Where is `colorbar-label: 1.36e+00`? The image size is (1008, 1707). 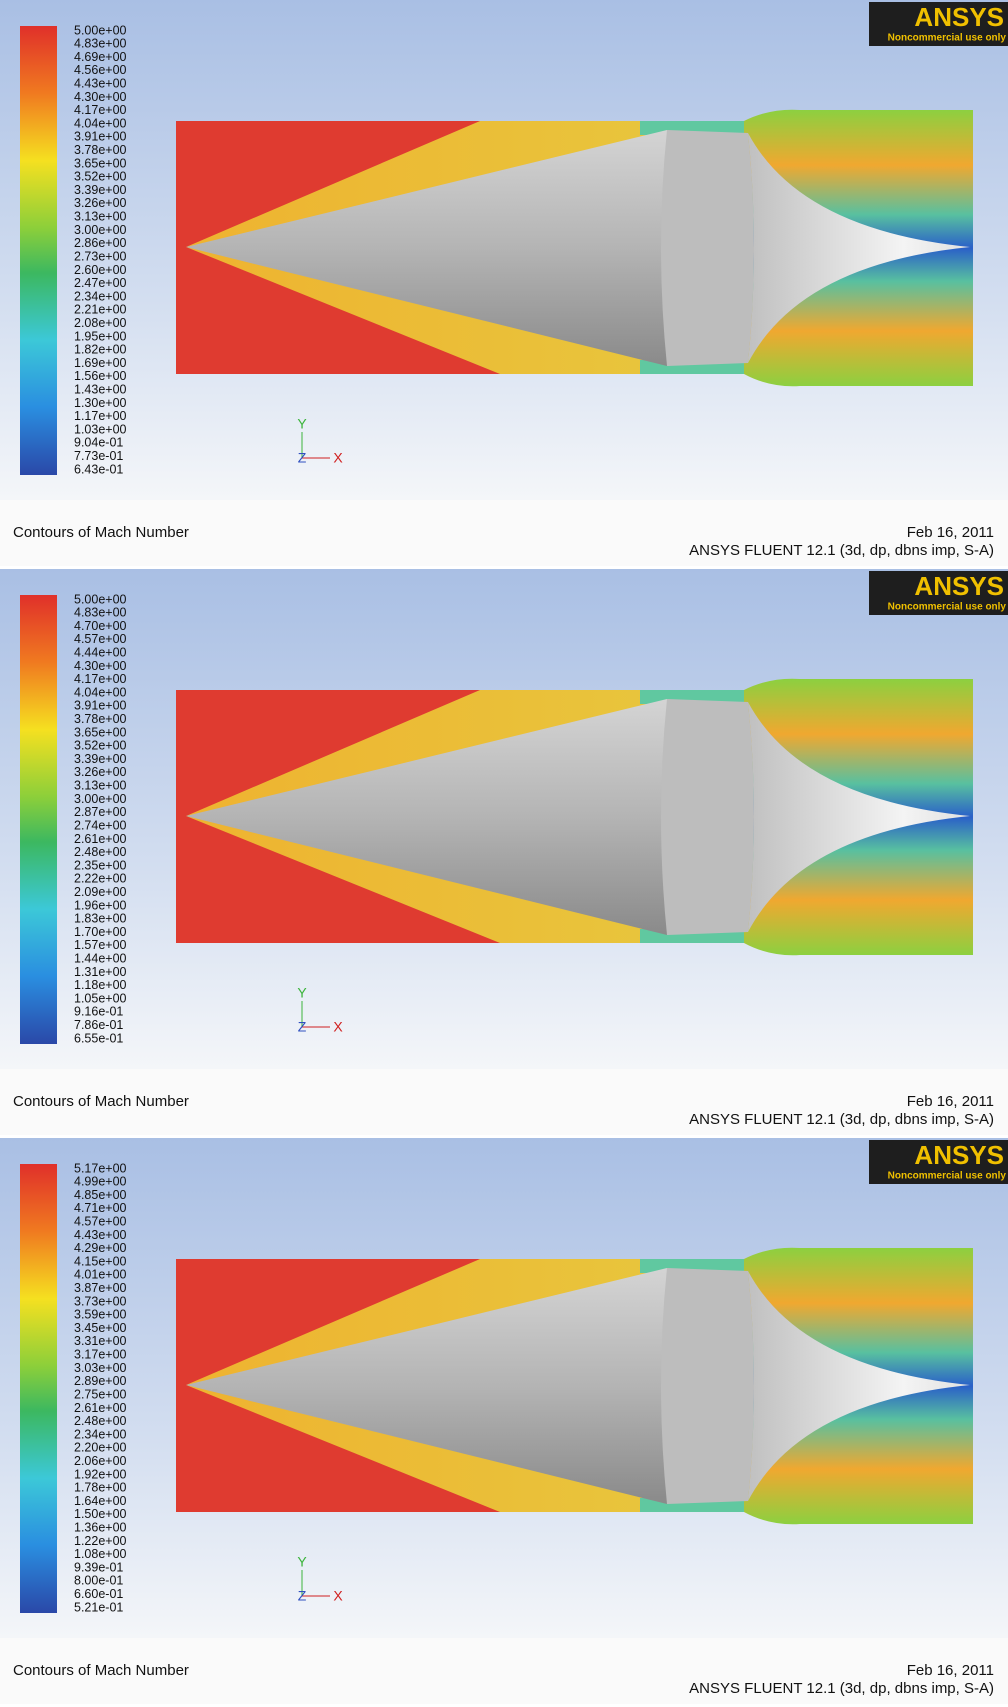
colorbar-label: 1.36e+00 is located at coordinates (100, 1527).